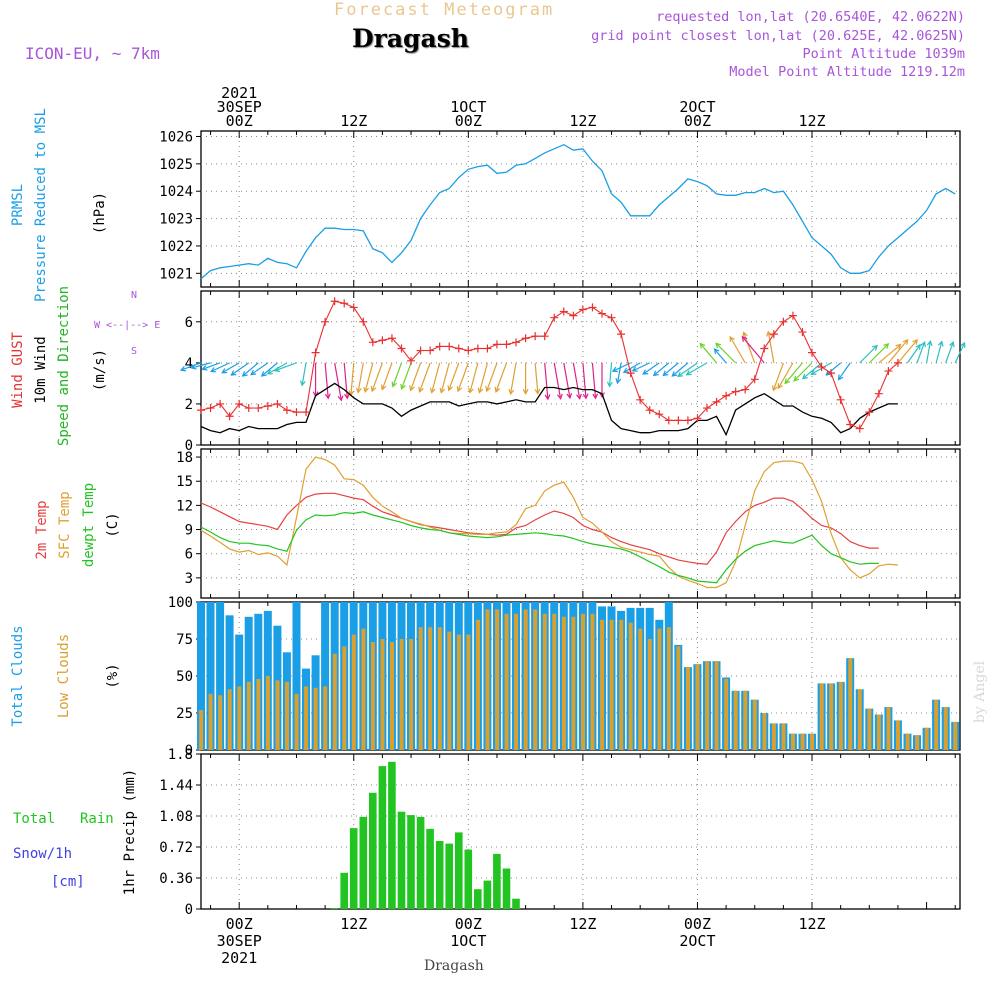 This screenshot has height=1000, width=1000. I want to click on time-label-bottom: 12Z, so click(582, 924).